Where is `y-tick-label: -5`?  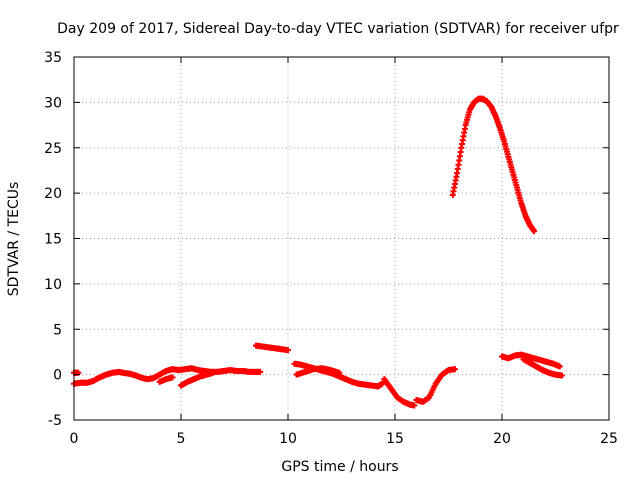
y-tick-label: -5 is located at coordinates (55, 421).